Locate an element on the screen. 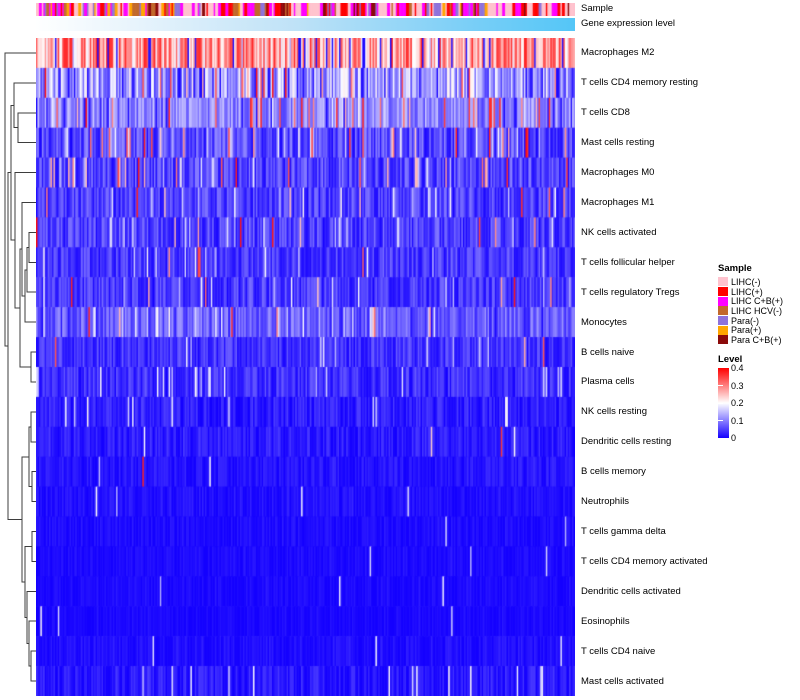 The width and height of the screenshot is (800, 700). row-label: T cells CD4 memory activated is located at coordinates (644, 561).